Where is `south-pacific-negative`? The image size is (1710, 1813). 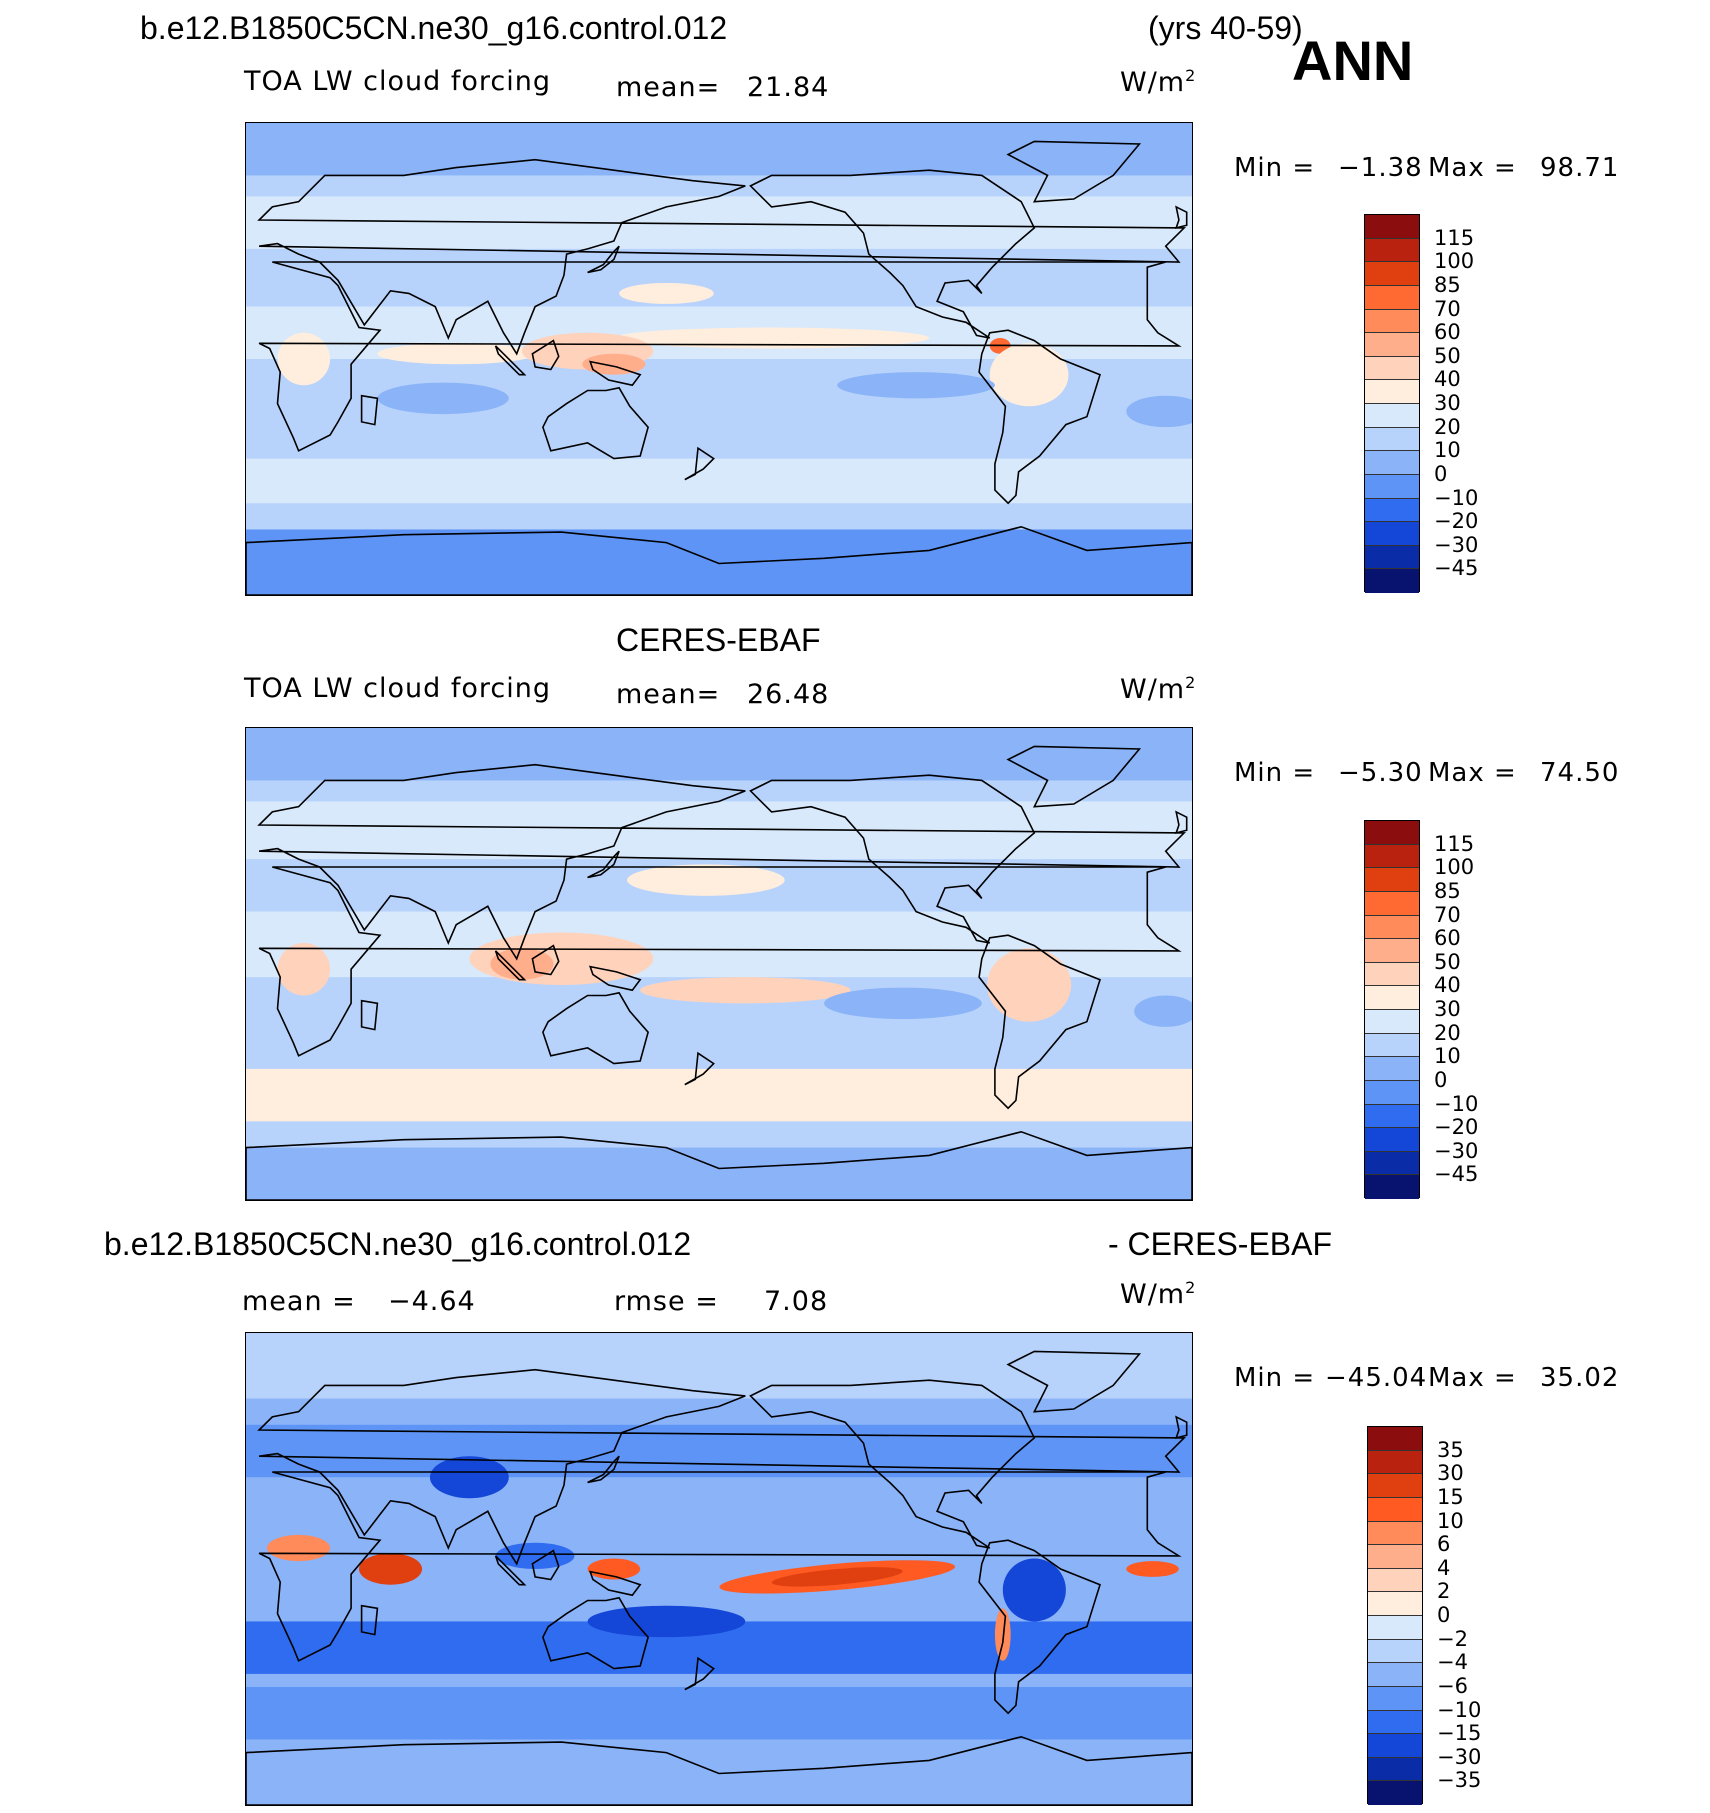
south-pacific-negative is located at coordinates (666, 1621).